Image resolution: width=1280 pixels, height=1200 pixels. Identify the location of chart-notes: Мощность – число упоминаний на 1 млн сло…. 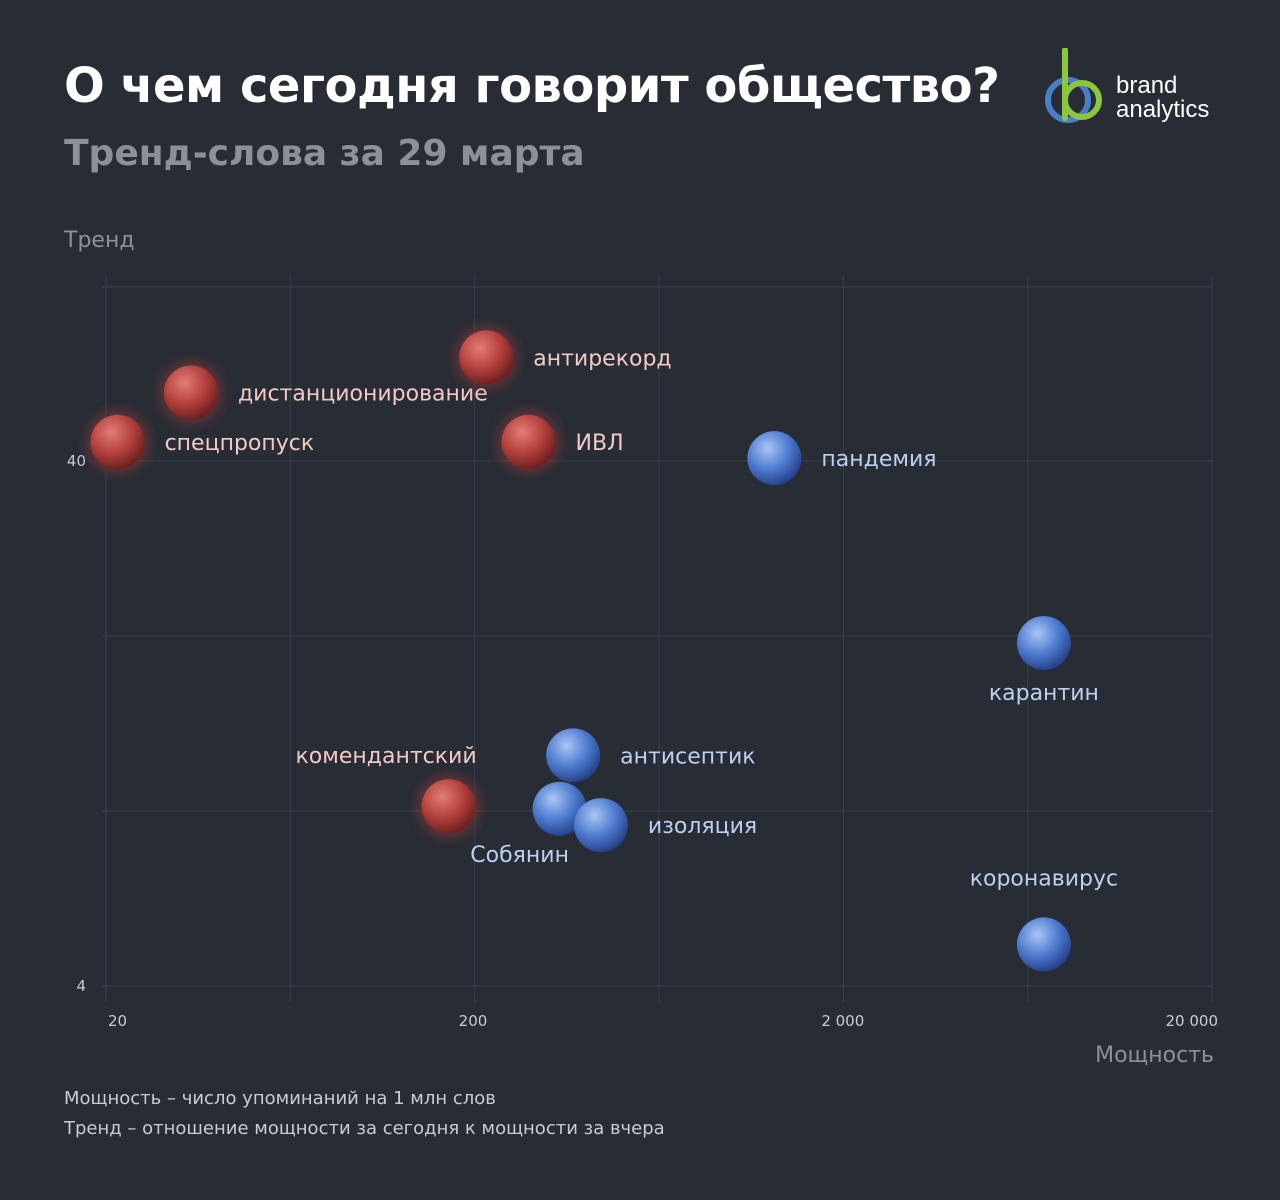
(364, 1114).